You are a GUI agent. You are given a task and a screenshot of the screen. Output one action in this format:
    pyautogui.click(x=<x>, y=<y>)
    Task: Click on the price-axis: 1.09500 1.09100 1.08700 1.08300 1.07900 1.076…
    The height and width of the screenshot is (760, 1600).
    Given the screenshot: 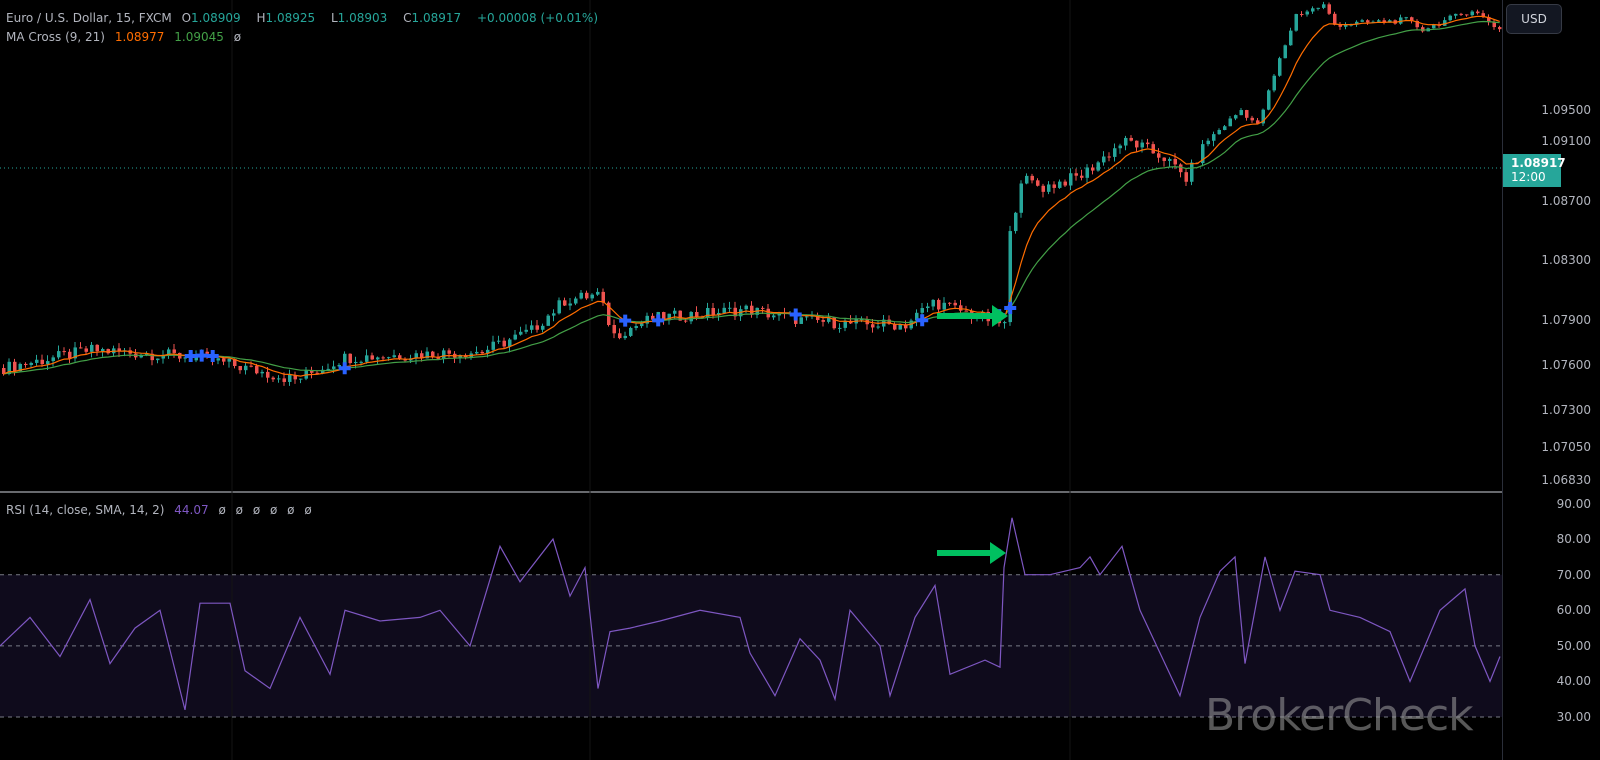 What is the action you would take?
    pyautogui.click(x=1551, y=380)
    